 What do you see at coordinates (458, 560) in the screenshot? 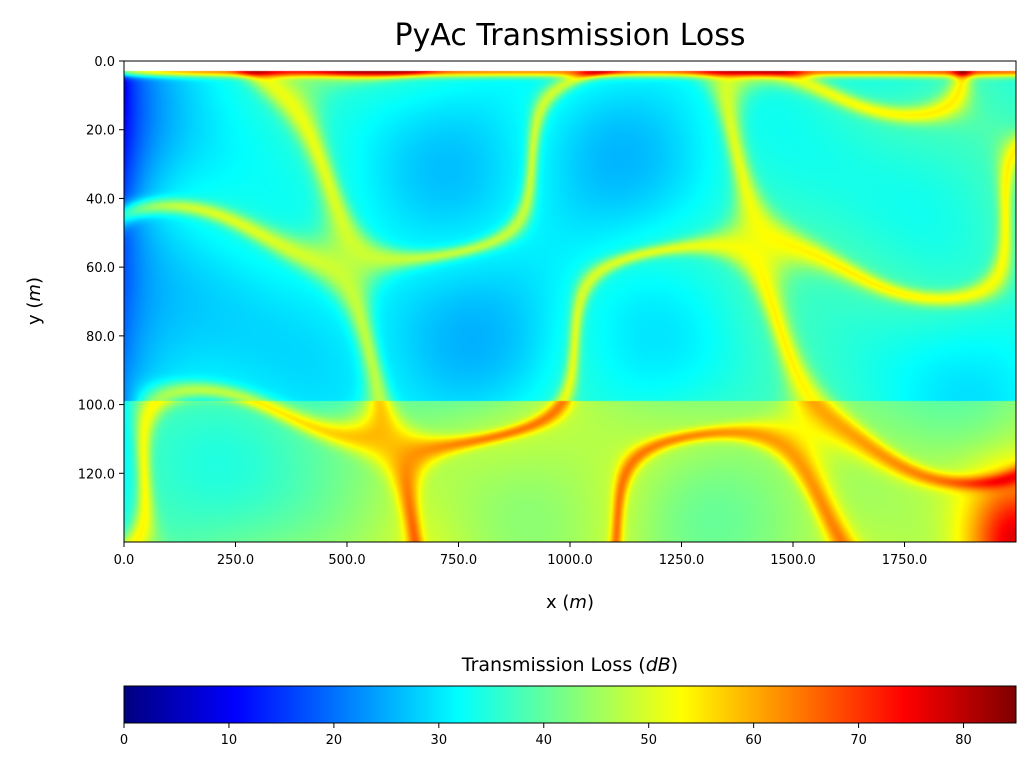
I see `x-tick-label: 750.0` at bounding box center [458, 560].